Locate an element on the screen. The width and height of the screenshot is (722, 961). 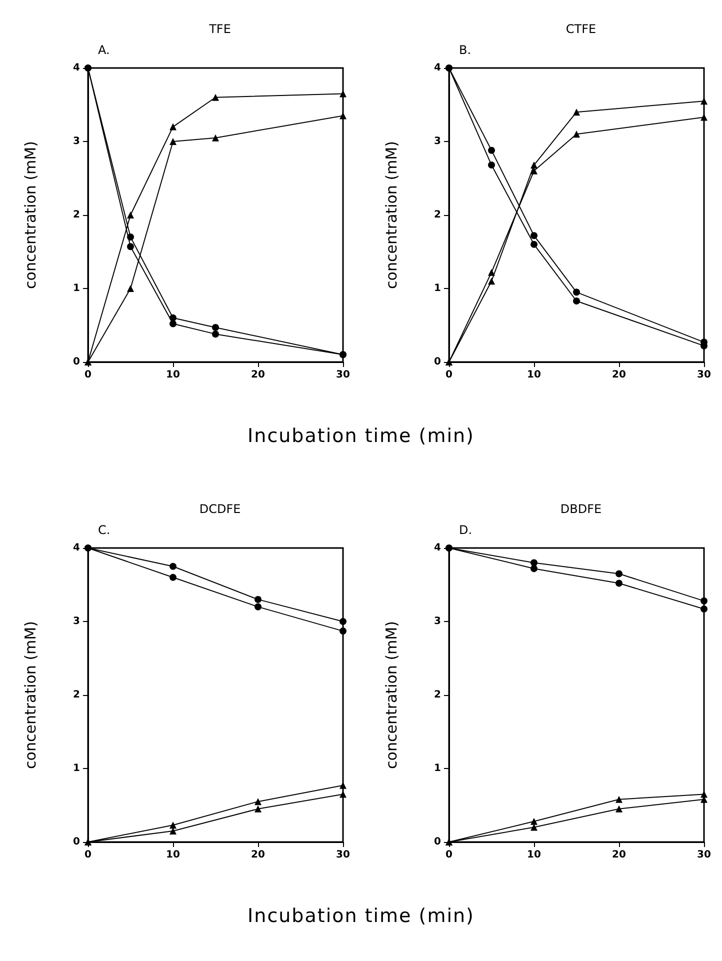
text: C. is located at coordinates (104, 530).